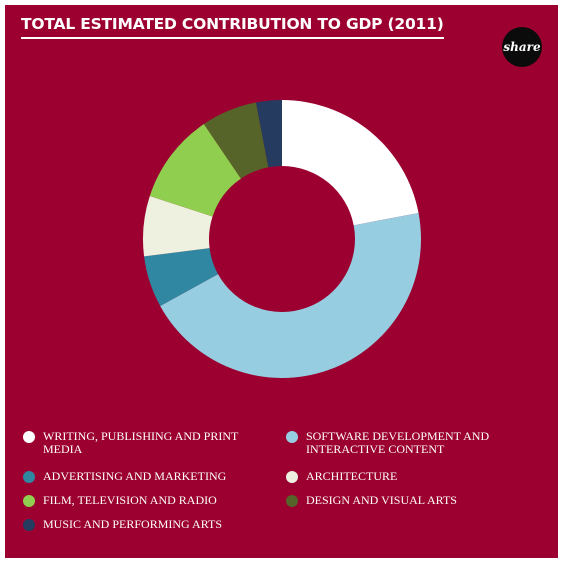  Describe the element at coordinates (352, 476) in the screenshot. I see `legend-label-architecture: ARCHITECTURE` at that location.